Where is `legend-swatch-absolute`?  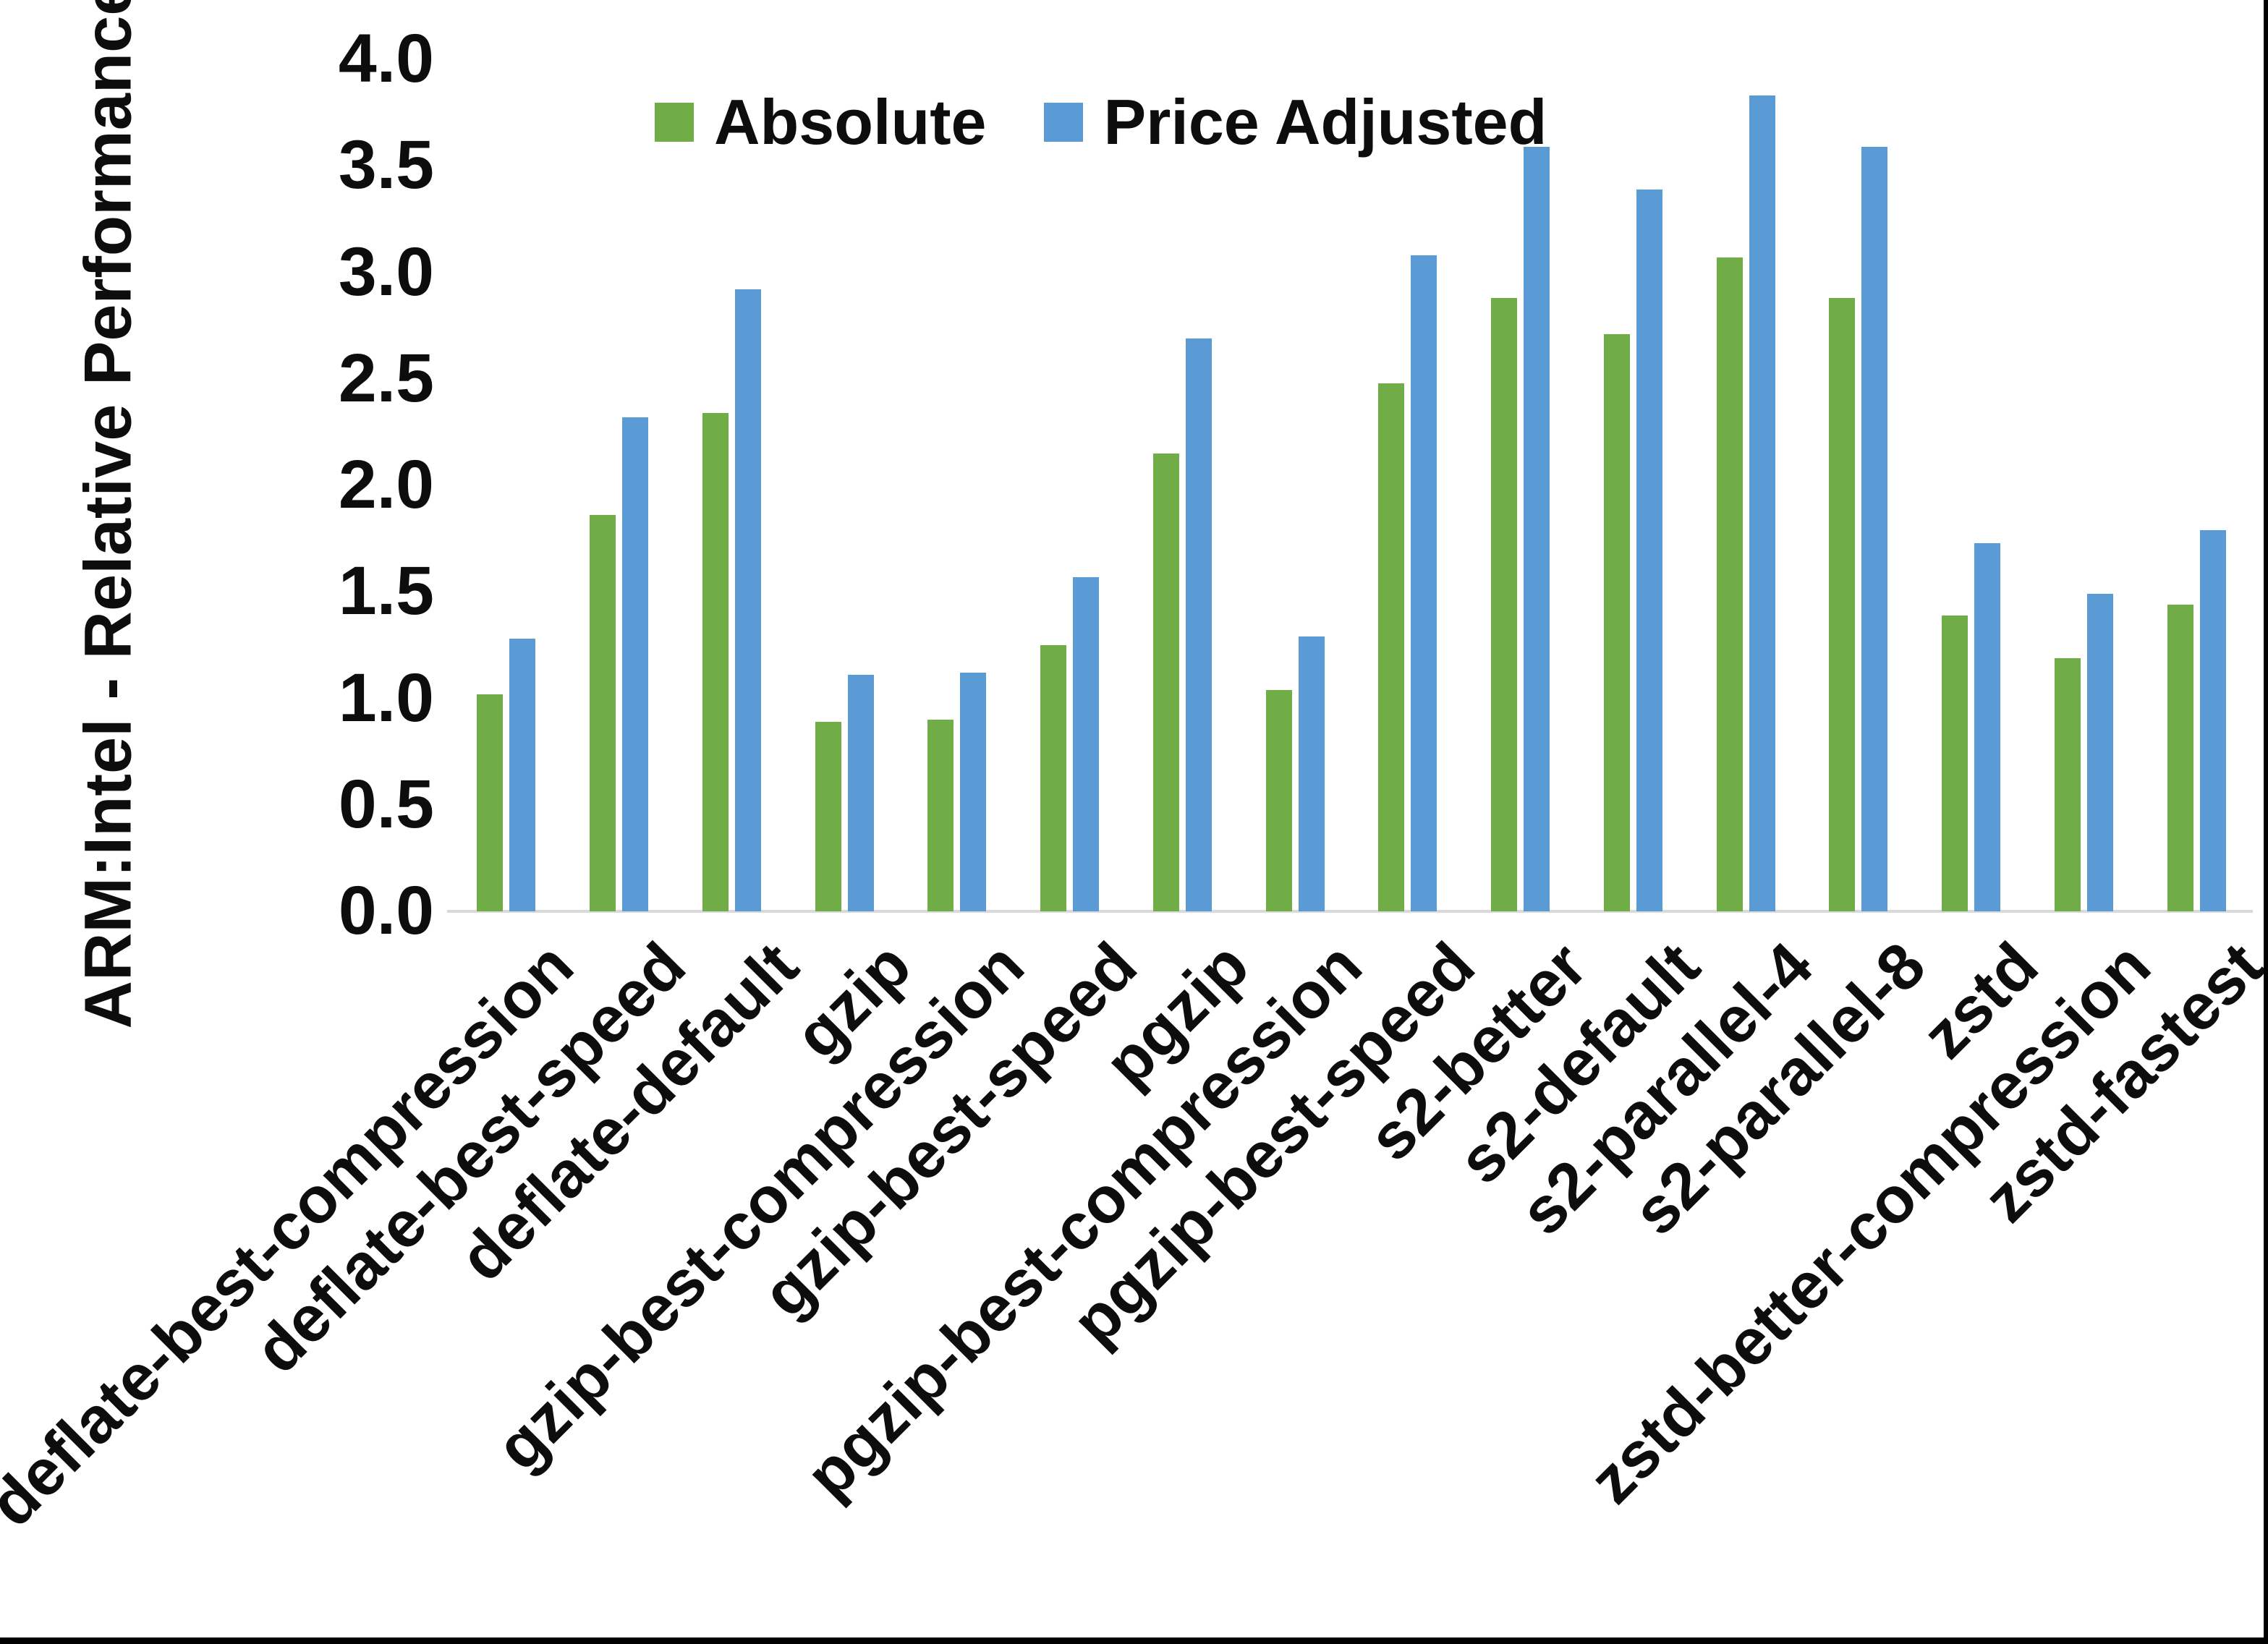
legend-swatch-absolute is located at coordinates (674, 122).